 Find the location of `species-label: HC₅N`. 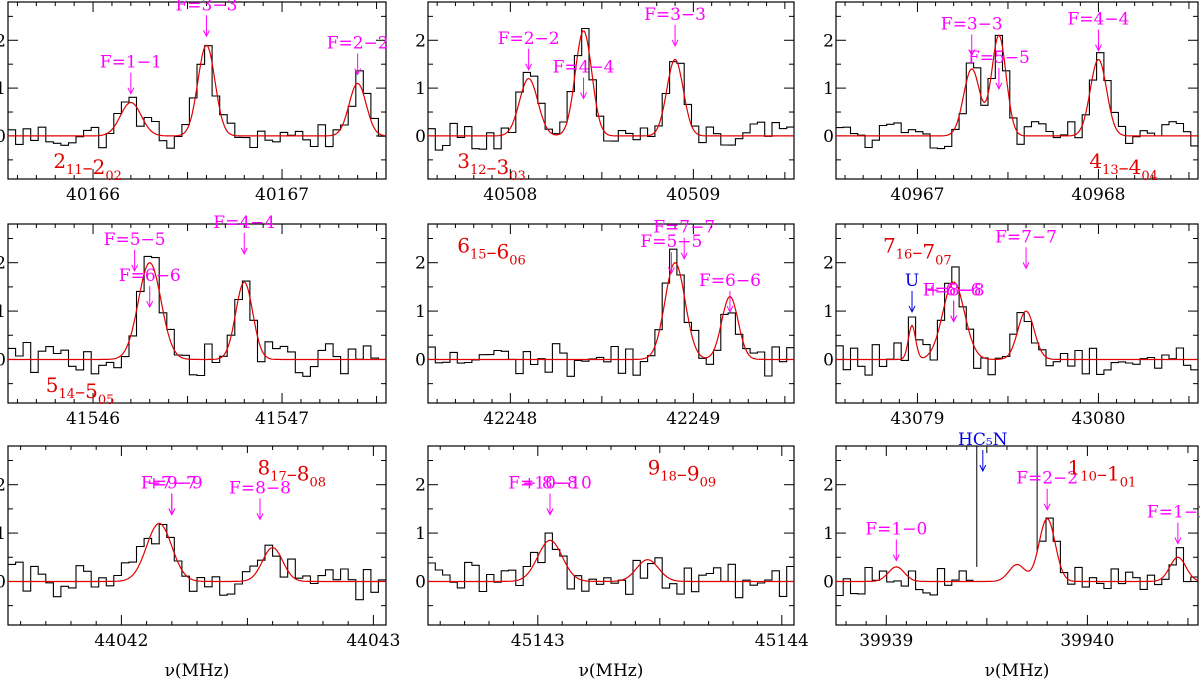

species-label: HC₅N is located at coordinates (983, 440).